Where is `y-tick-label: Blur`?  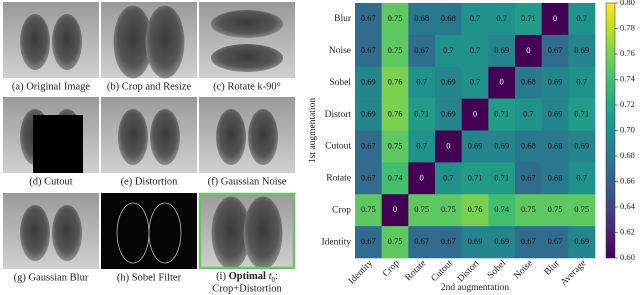
y-tick-label: Blur is located at coordinates (343, 19).